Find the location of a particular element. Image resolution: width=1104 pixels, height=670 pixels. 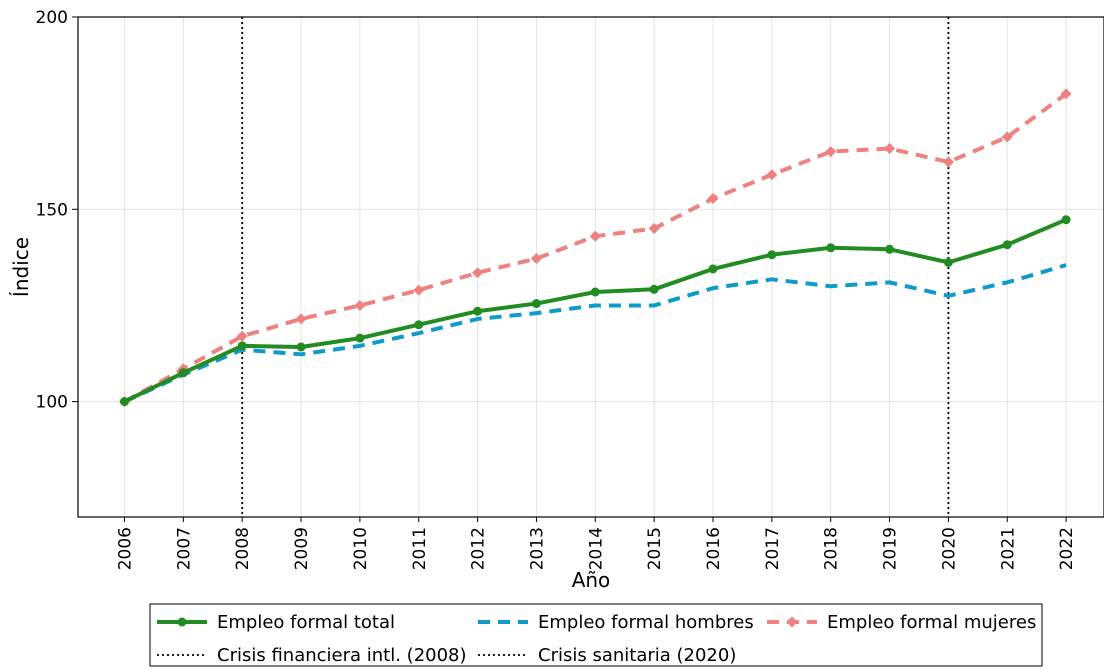

legend-label: Empleo formal hombres is located at coordinates (646, 622).